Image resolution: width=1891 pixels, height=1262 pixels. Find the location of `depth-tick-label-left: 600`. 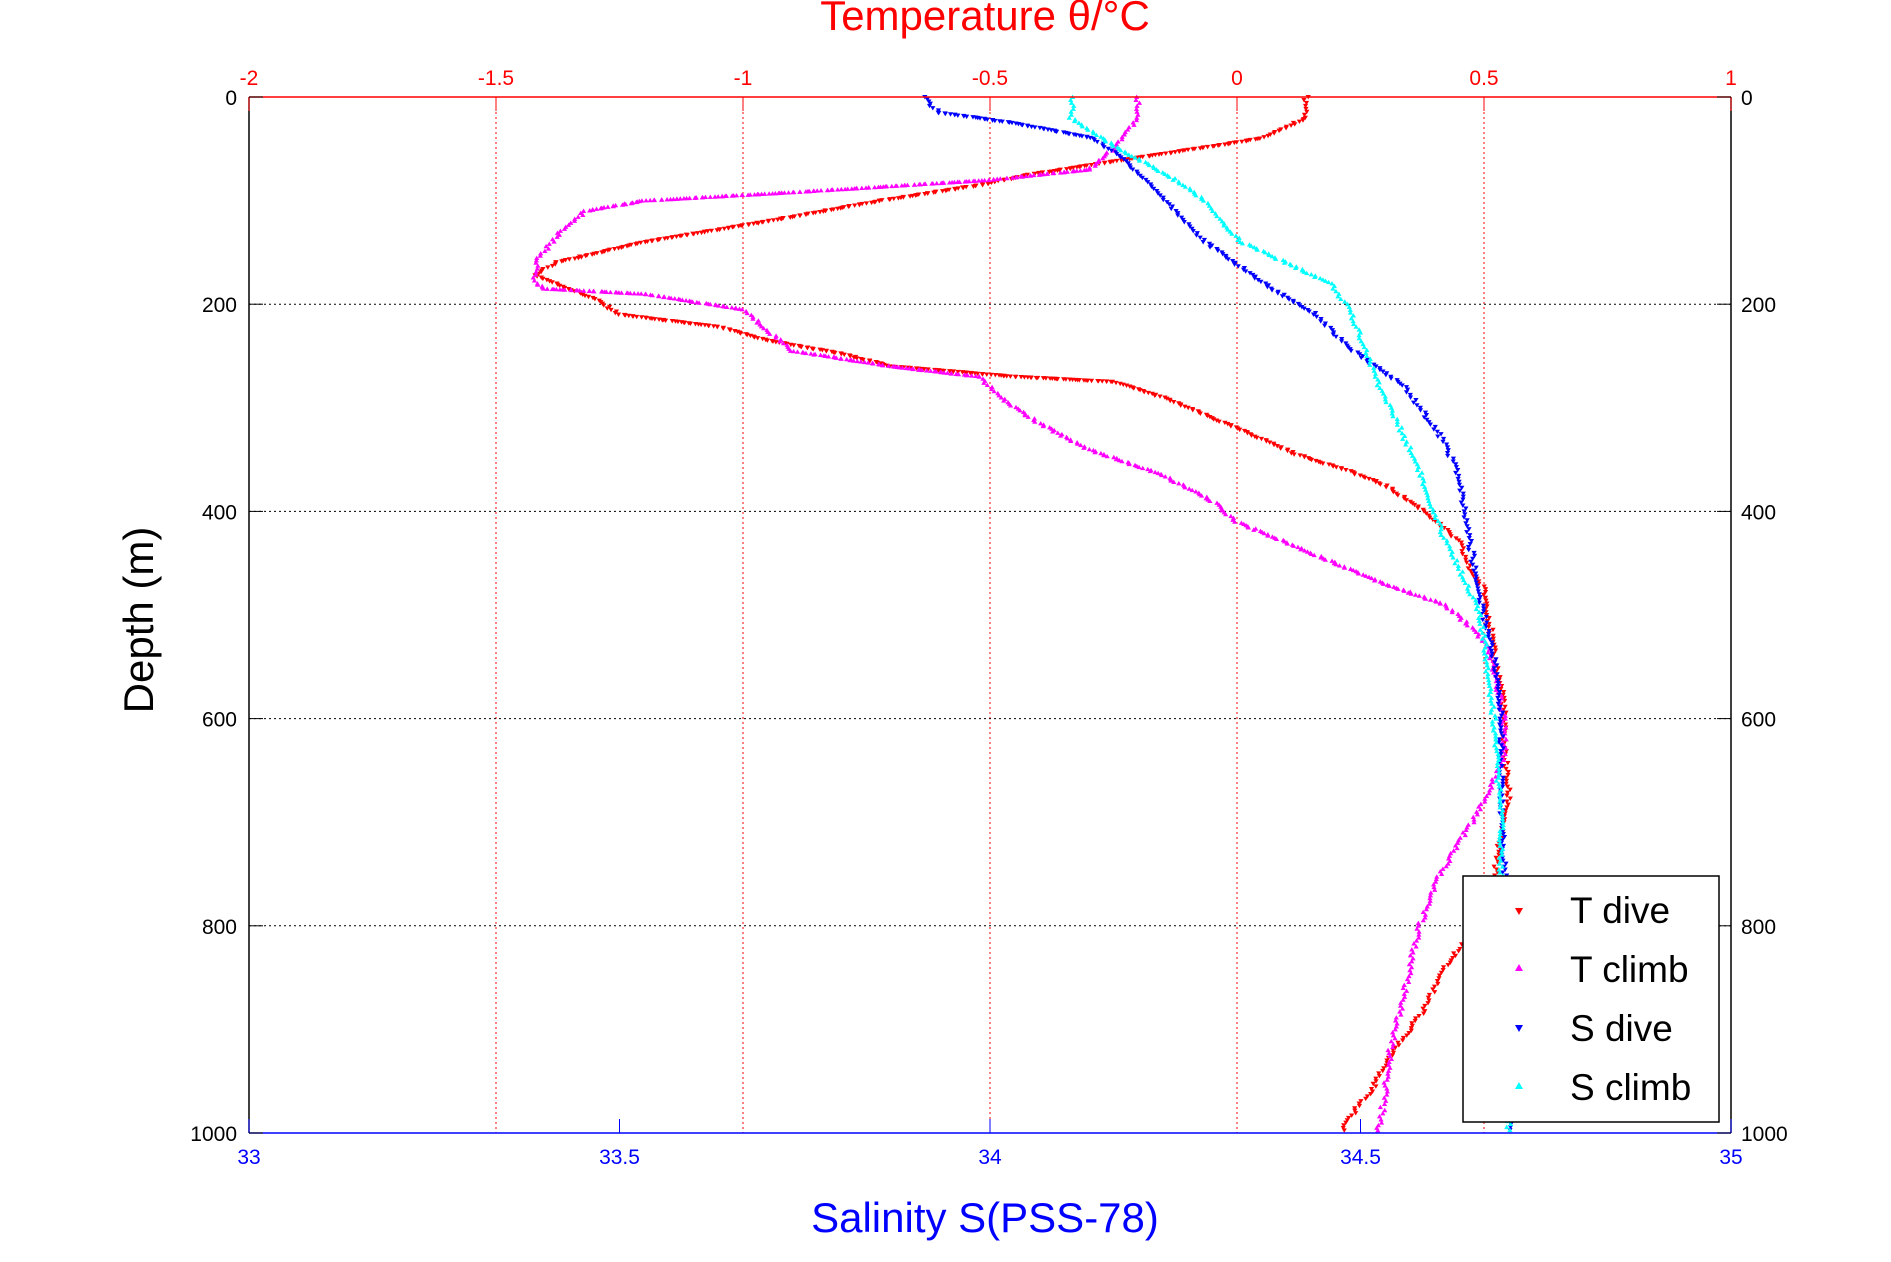

depth-tick-label-left: 600 is located at coordinates (219, 720).